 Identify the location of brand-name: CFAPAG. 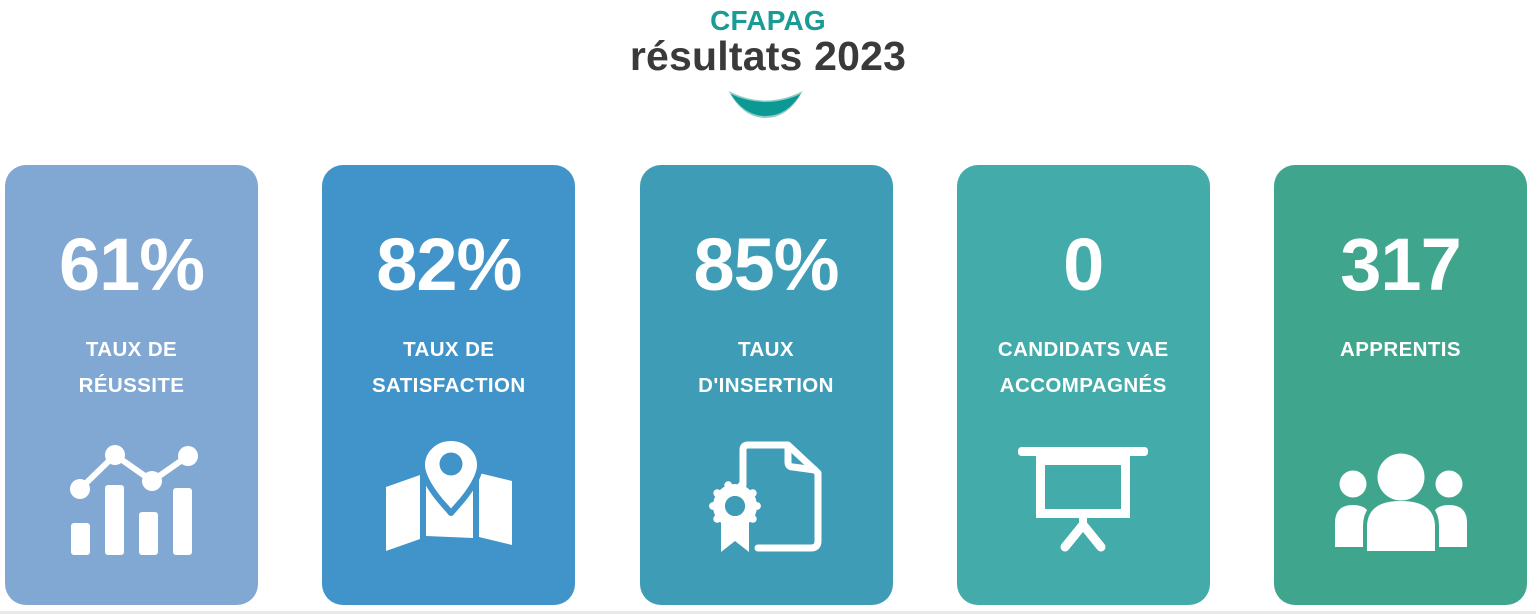
(768, 20).